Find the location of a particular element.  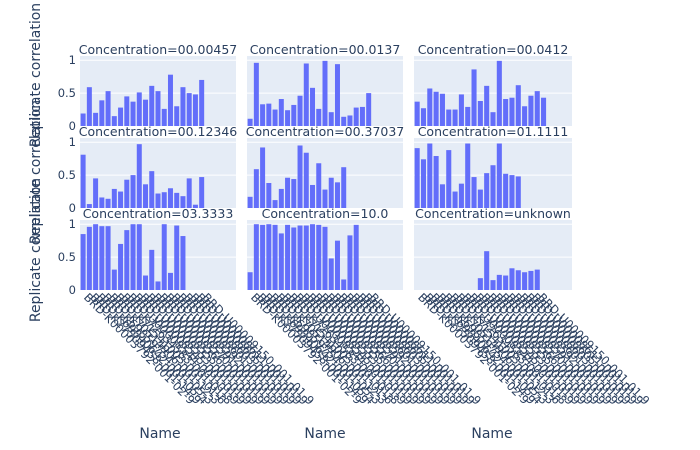

x-axis-title-col3: Name is located at coordinates (491, 434).